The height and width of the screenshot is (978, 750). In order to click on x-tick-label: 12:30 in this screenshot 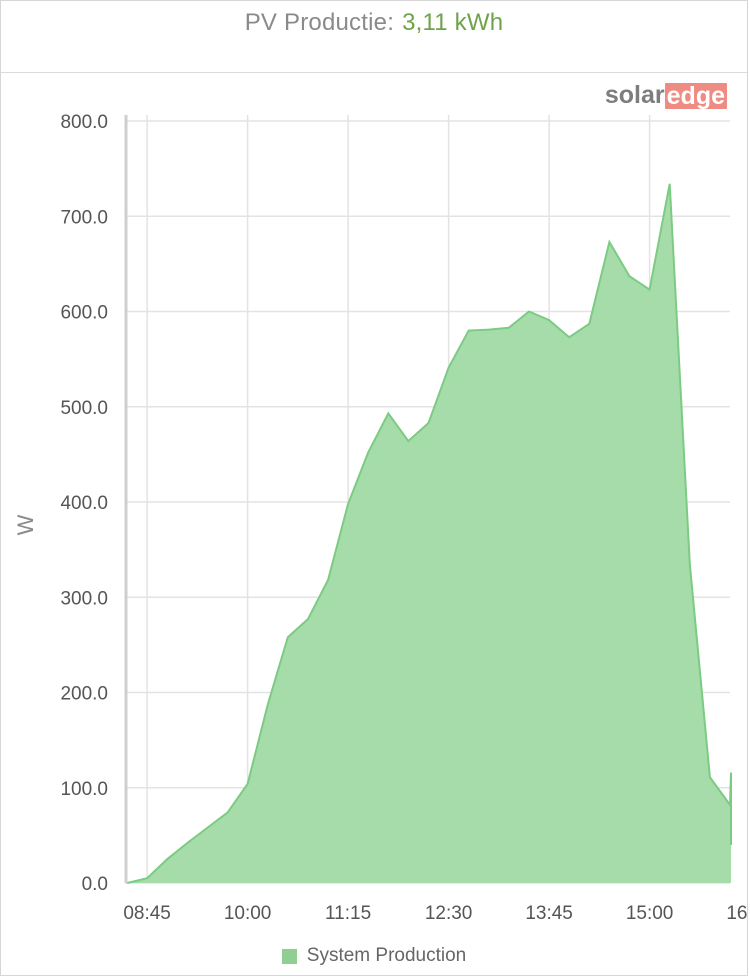, I will do `click(449, 913)`.